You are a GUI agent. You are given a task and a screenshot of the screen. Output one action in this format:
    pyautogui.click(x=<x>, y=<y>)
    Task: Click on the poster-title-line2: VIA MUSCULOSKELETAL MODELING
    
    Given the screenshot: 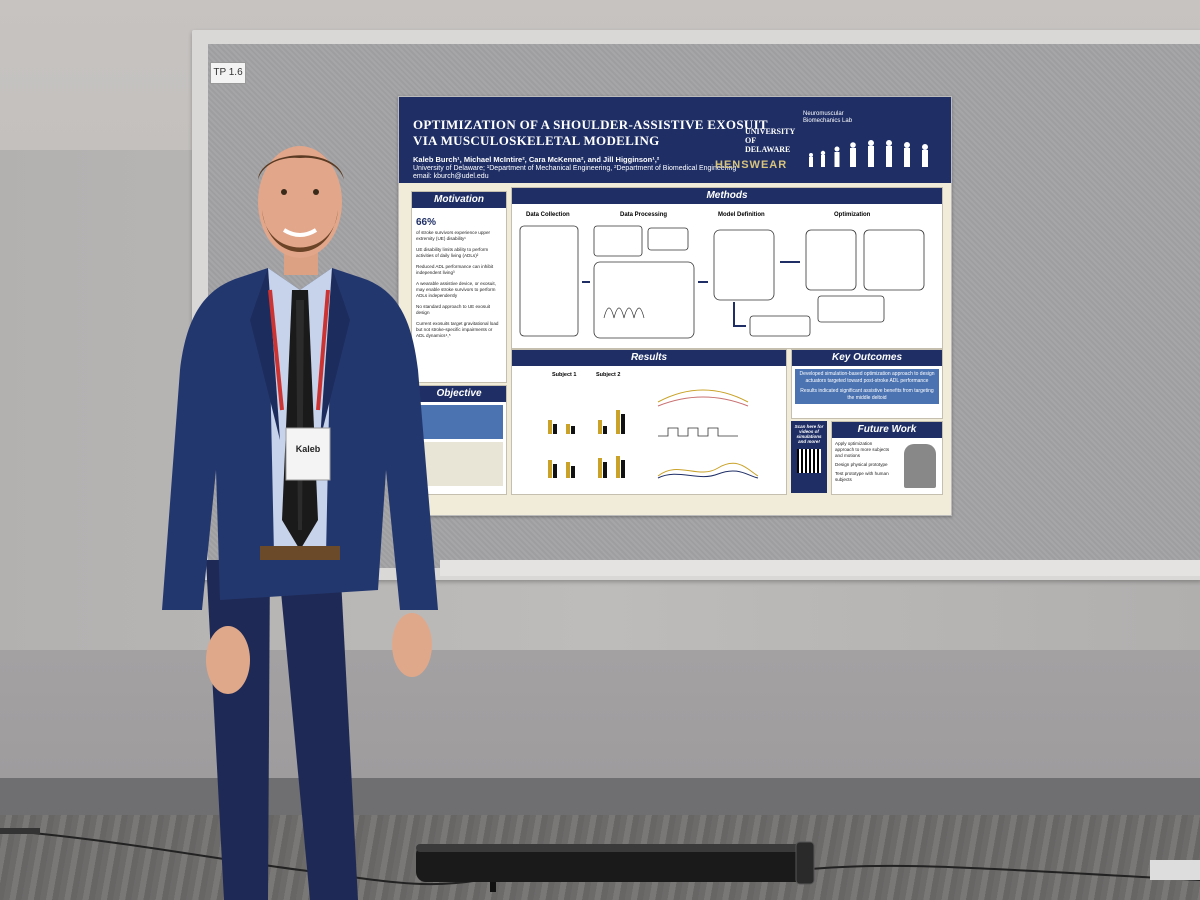 What is the action you would take?
    pyautogui.click(x=536, y=140)
    